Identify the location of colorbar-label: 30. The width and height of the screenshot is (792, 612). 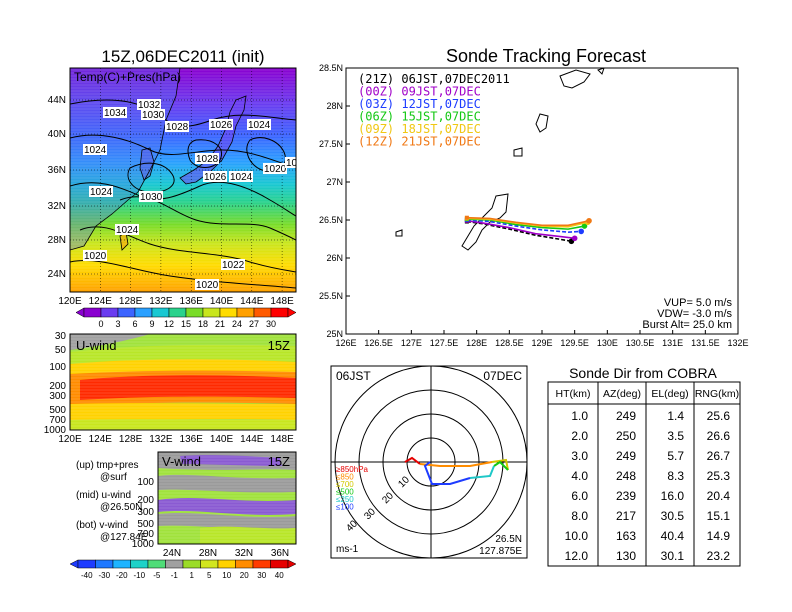
(271, 324).